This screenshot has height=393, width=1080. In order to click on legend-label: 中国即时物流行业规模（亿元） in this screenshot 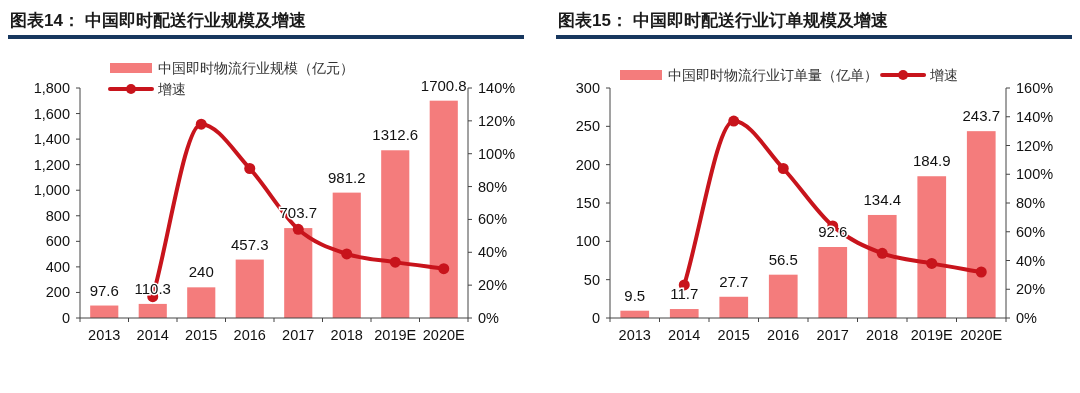, I will do `click(256, 68)`.